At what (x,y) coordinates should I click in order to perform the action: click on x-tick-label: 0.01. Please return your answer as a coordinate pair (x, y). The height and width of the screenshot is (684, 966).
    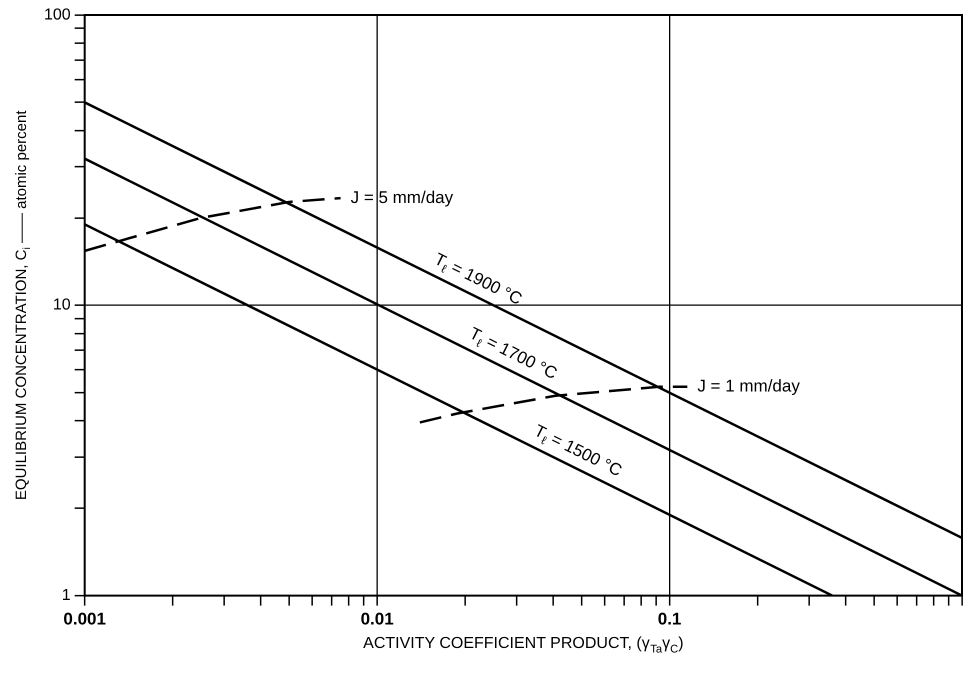
    Looking at the image, I should click on (377, 618).